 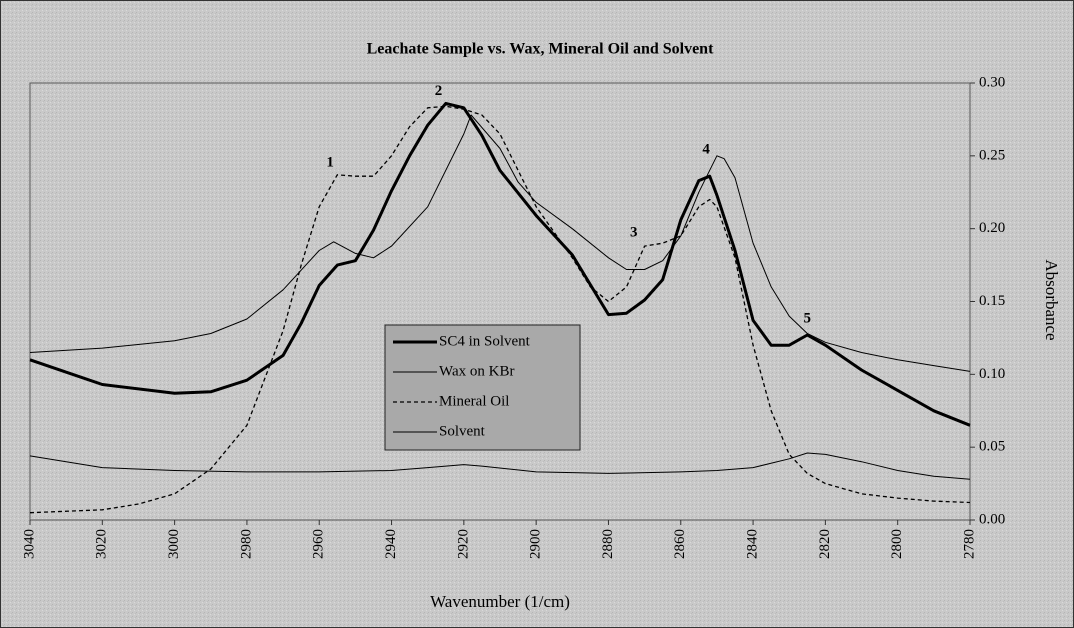 What do you see at coordinates (992, 82) in the screenshot?
I see `y-tick-label: 0.30` at bounding box center [992, 82].